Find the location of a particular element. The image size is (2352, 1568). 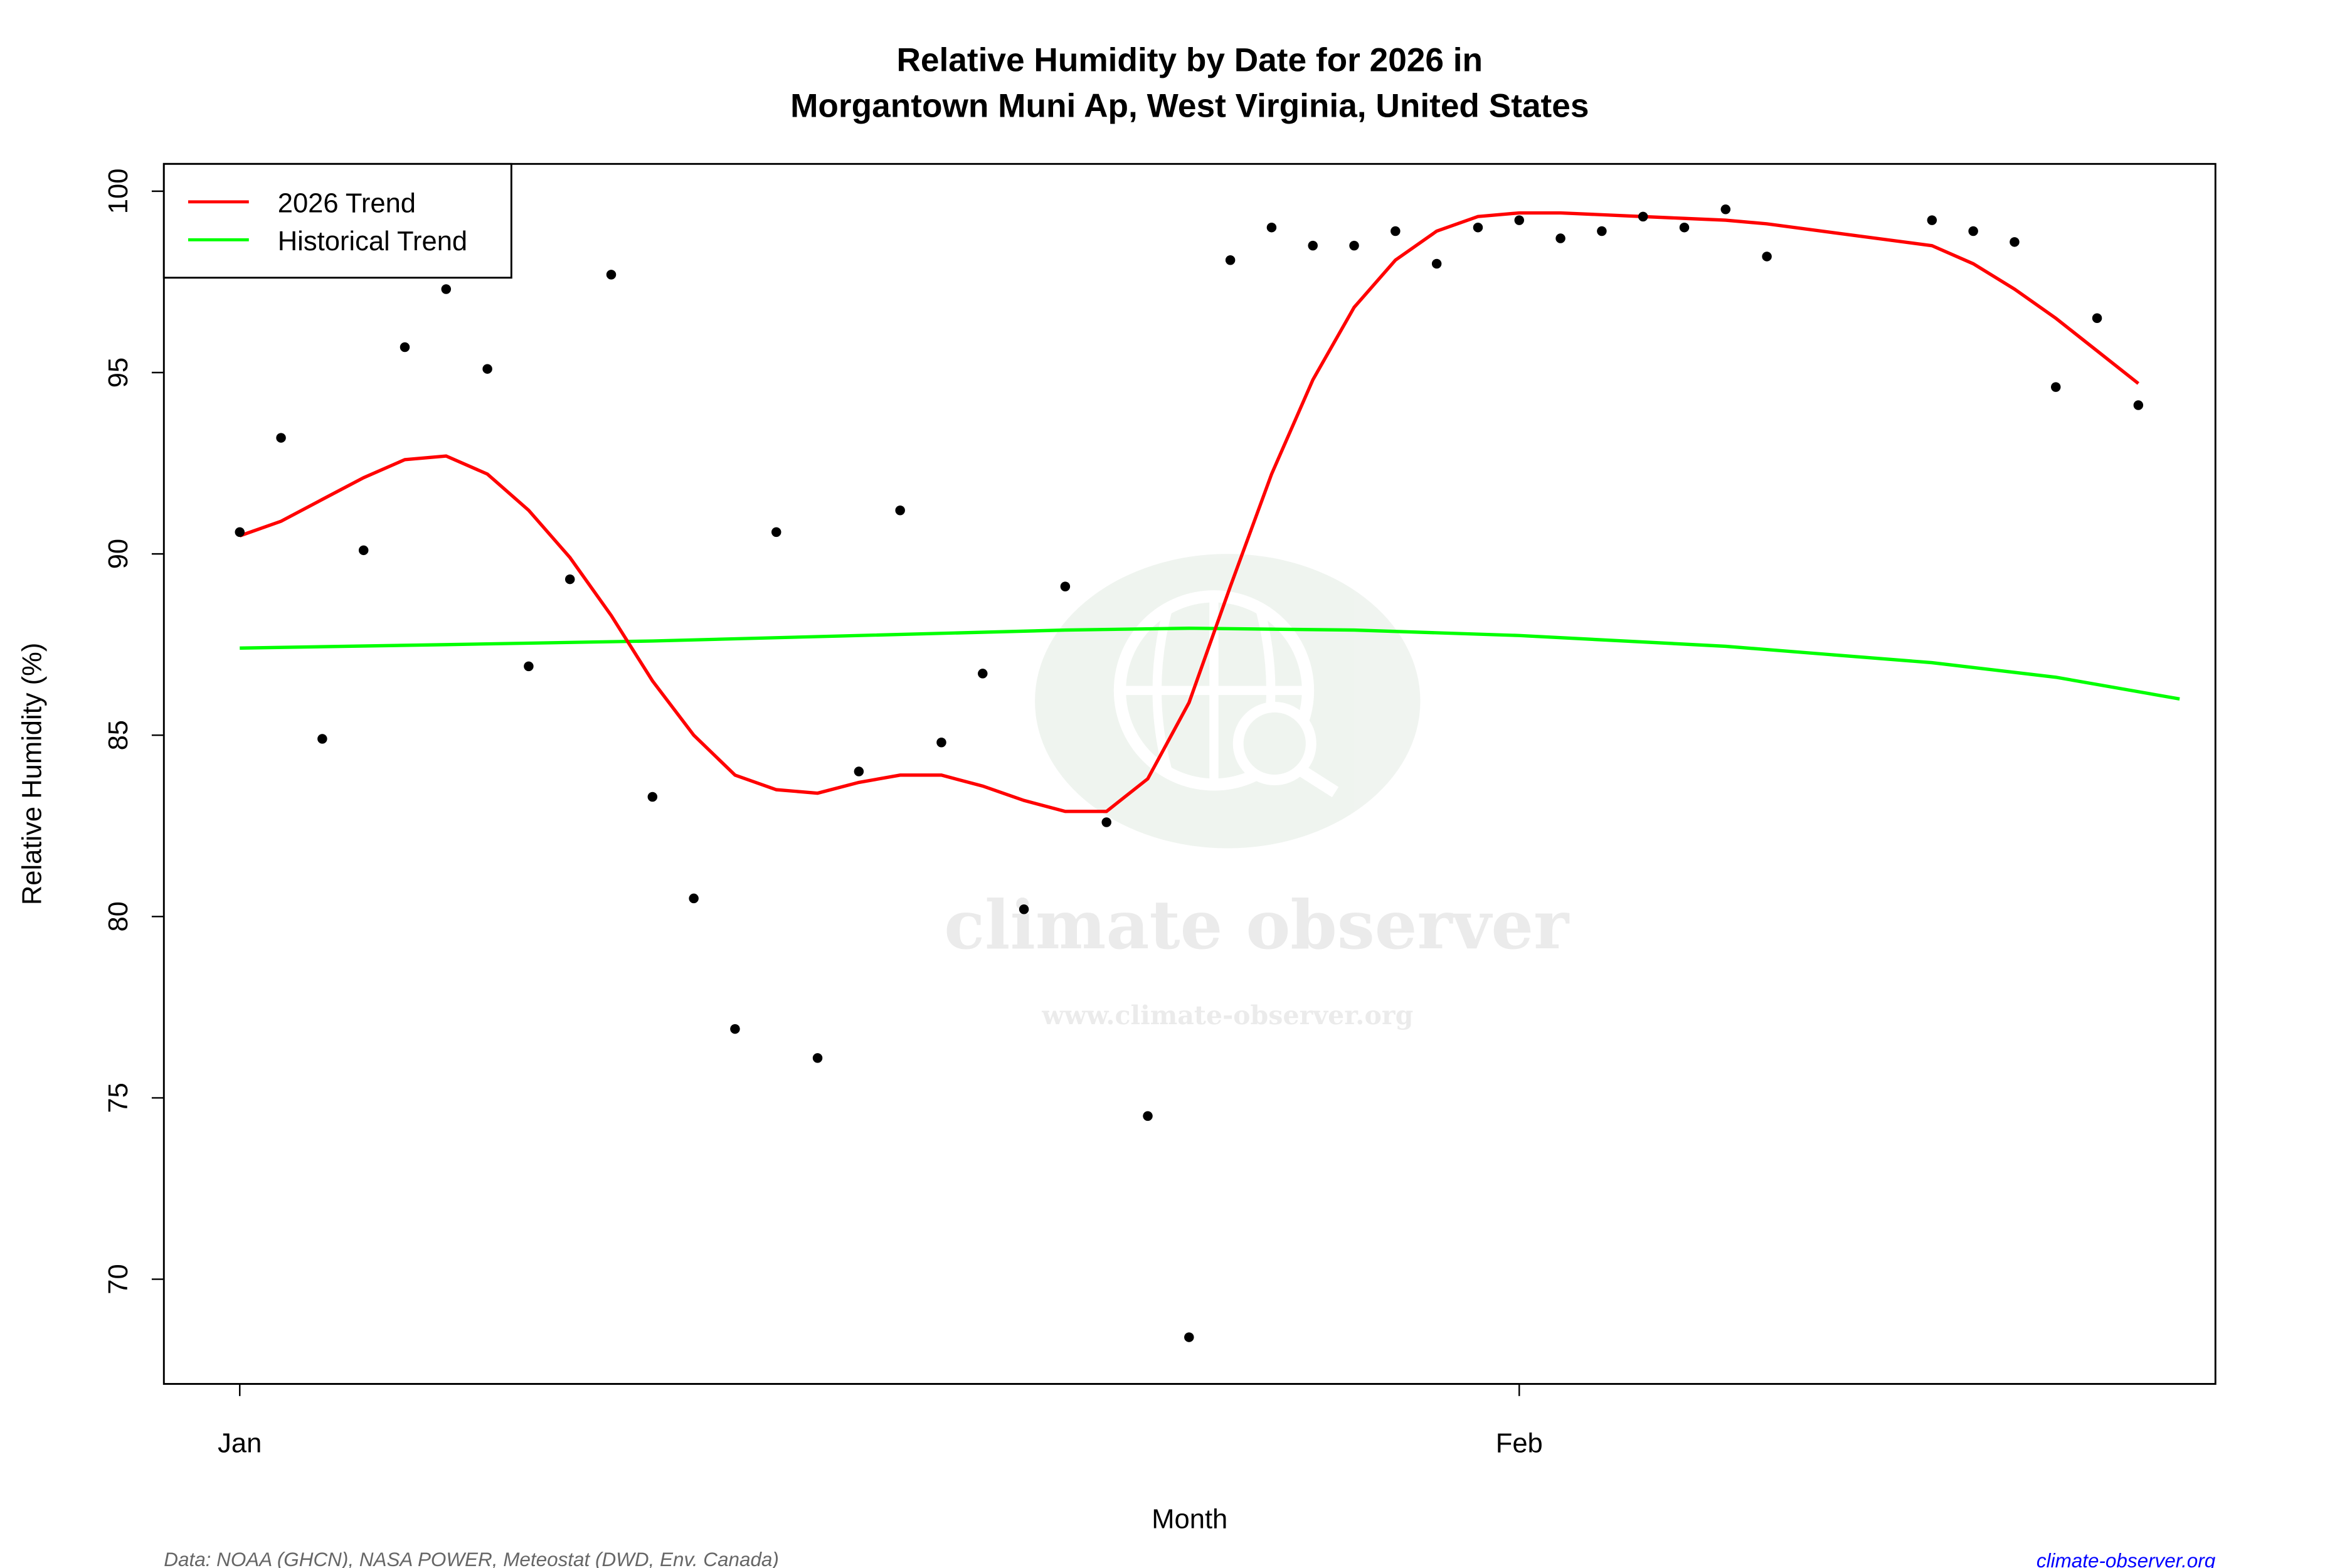

y-tick-label: 85 is located at coordinates (118, 735).